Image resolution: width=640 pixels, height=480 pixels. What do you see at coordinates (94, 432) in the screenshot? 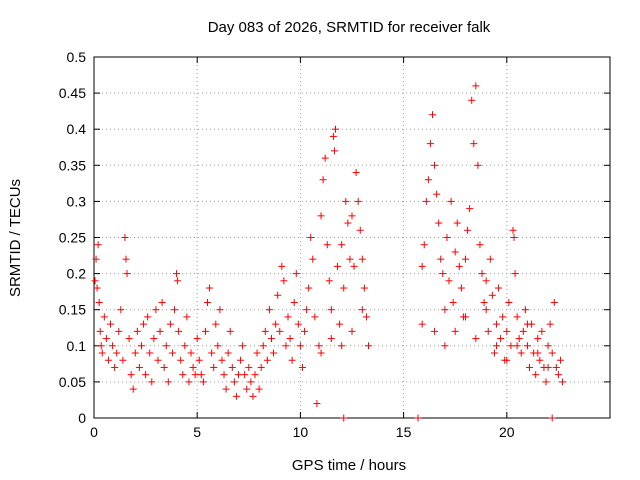
I see `x-tick-label: 0` at bounding box center [94, 432].